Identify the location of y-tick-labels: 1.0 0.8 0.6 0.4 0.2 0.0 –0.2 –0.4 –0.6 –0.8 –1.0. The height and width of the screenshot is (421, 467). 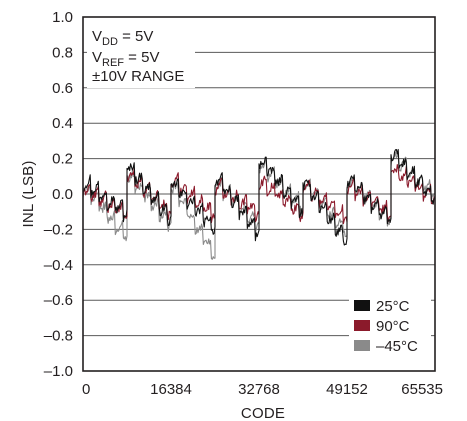
(58, 194).